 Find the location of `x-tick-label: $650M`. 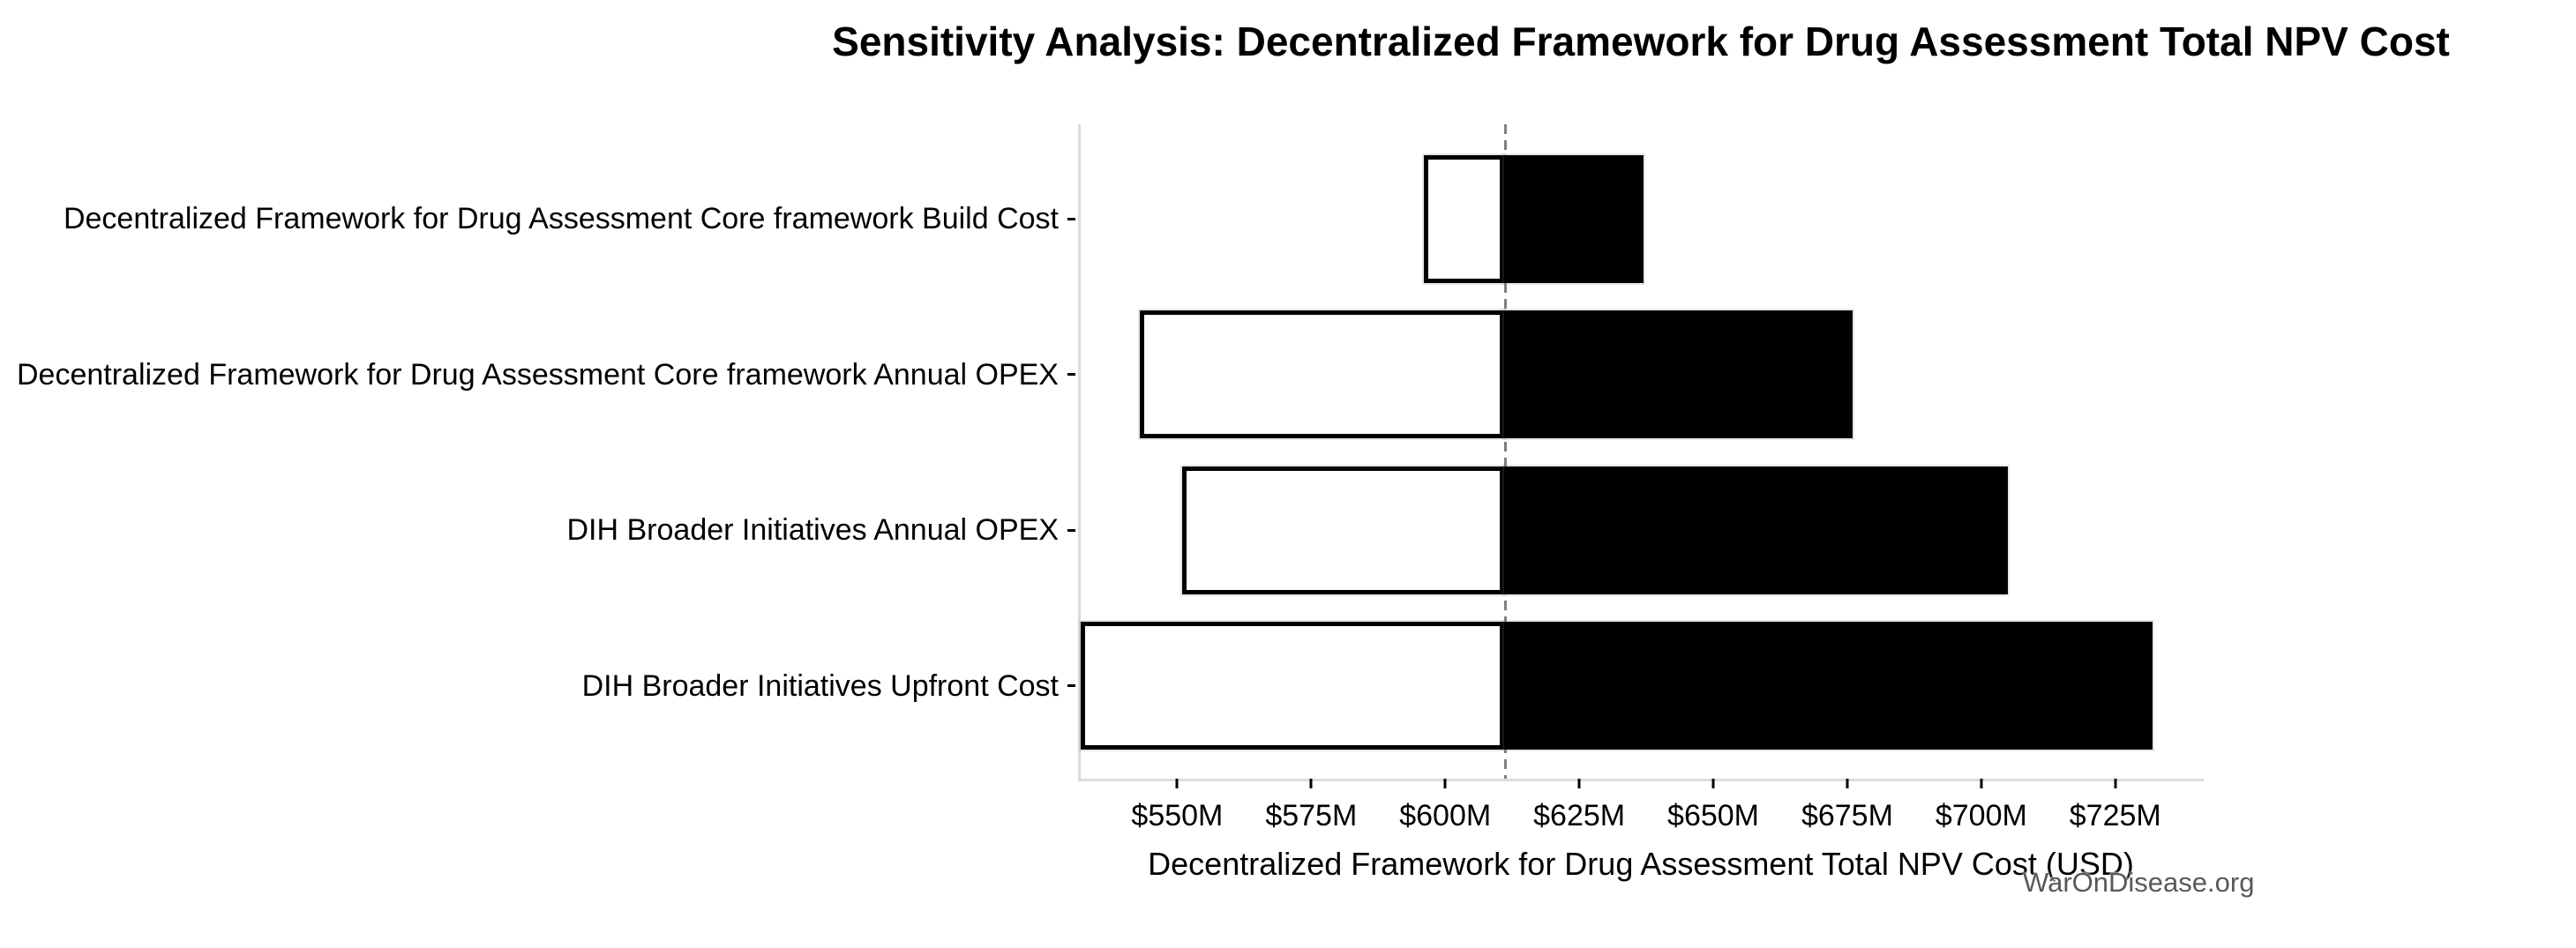

x-tick-label: $650M is located at coordinates (1713, 815).